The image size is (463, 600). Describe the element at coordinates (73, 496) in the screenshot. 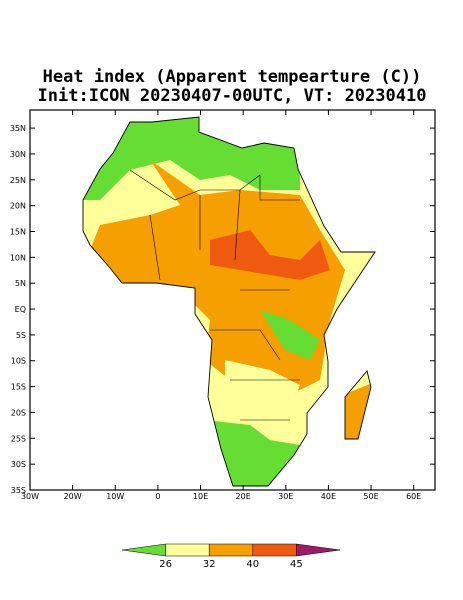

I see `x-tick-label: 20W` at that location.